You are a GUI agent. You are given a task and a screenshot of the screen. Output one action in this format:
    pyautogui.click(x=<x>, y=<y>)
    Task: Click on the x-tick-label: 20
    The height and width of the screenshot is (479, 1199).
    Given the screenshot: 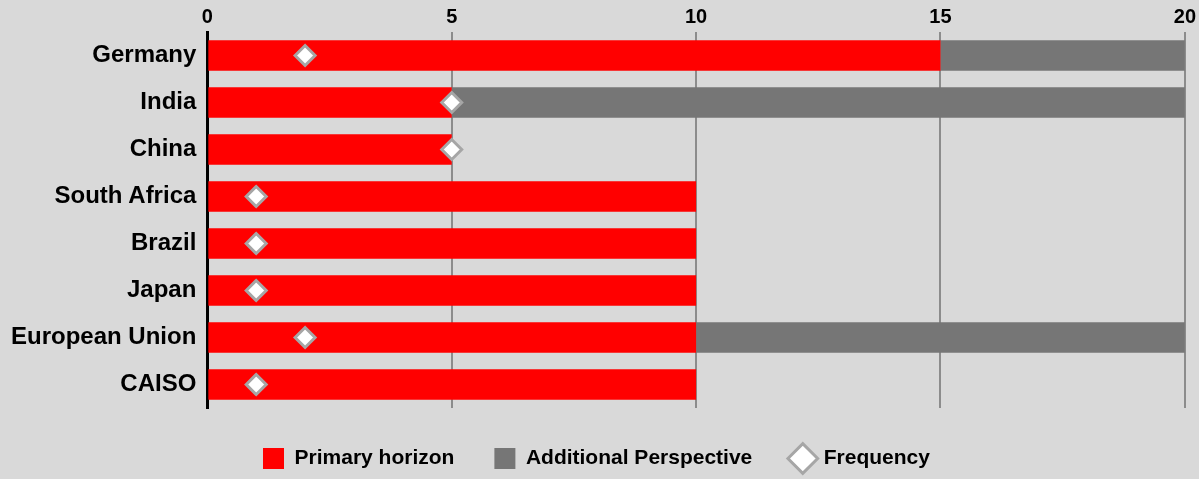 What is the action you would take?
    pyautogui.click(x=1184, y=15)
    